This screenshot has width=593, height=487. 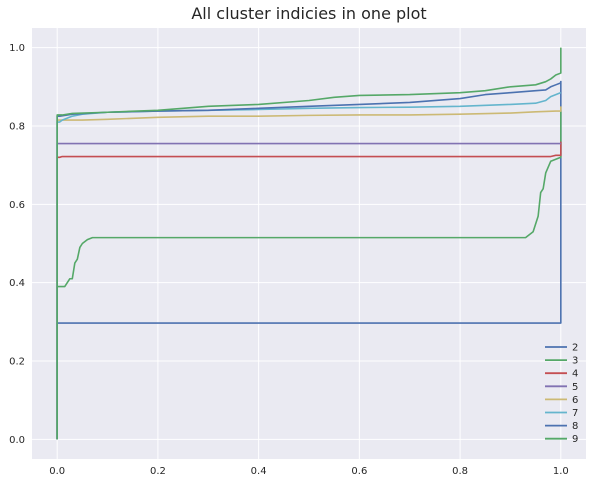 What do you see at coordinates (17, 283) in the screenshot?
I see `y-tick-label: 0.4` at bounding box center [17, 283].